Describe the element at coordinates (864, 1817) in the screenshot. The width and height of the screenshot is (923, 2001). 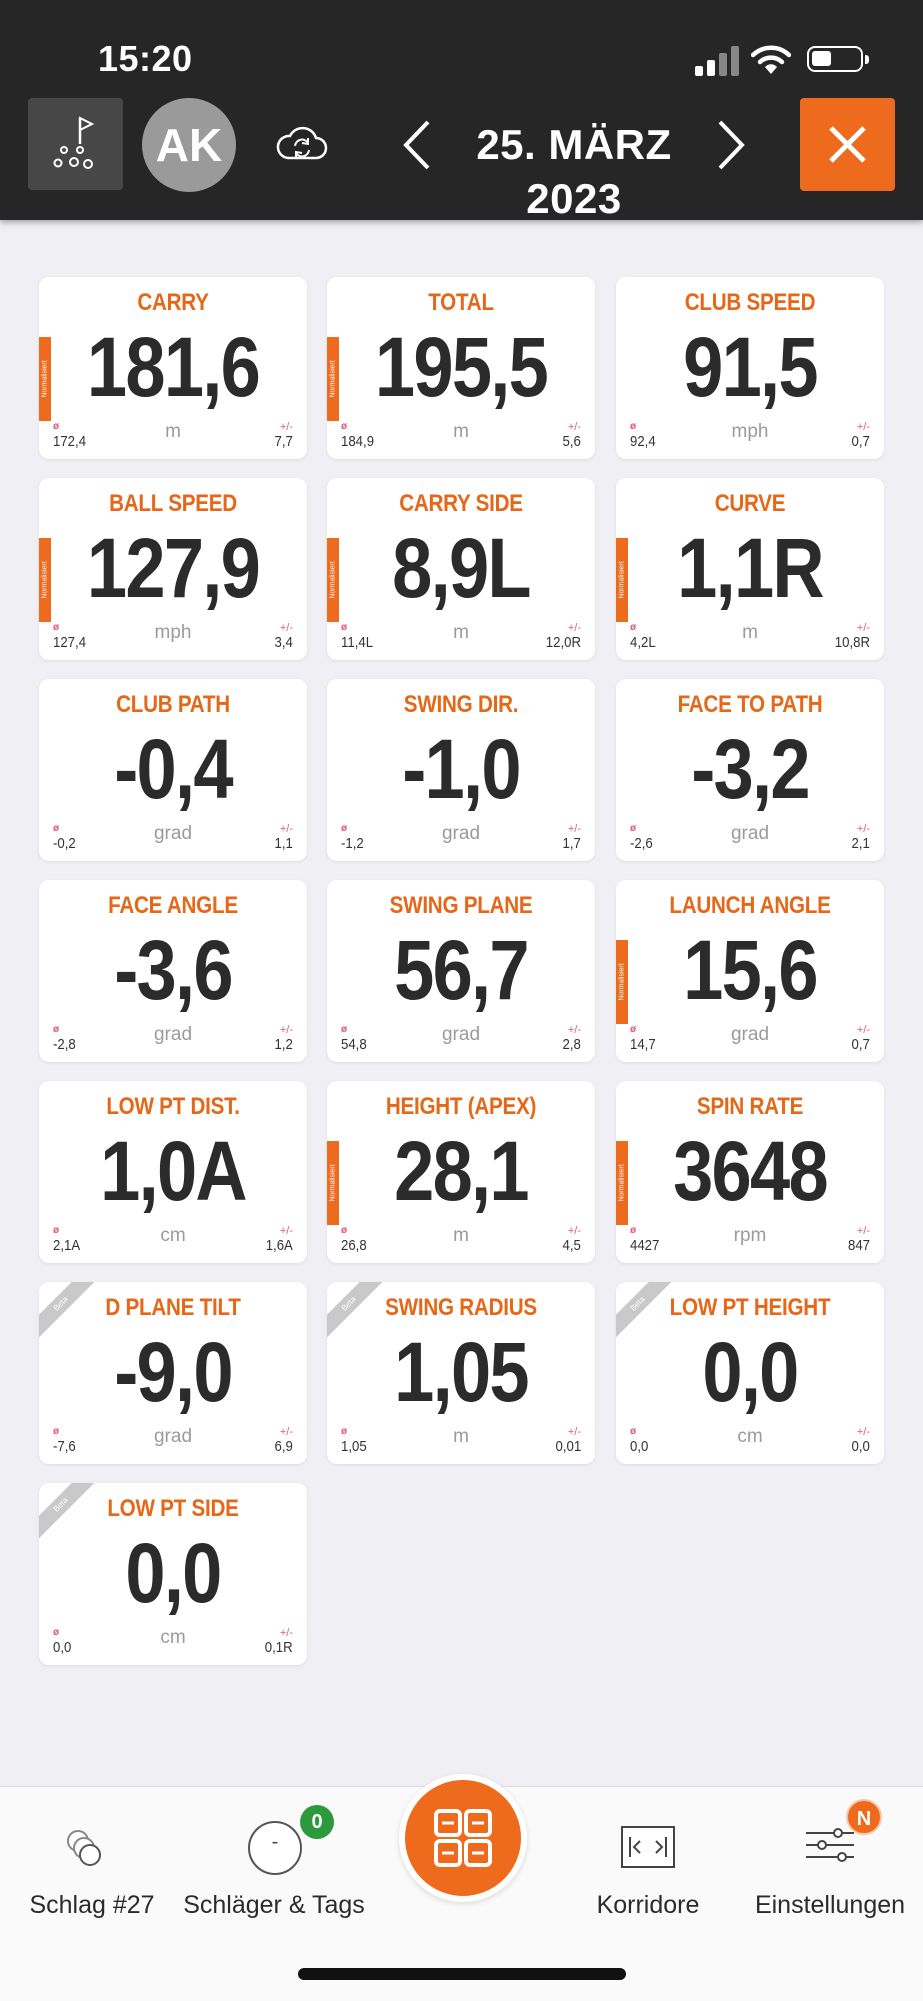
I see `settings-new-badge: N` at that location.